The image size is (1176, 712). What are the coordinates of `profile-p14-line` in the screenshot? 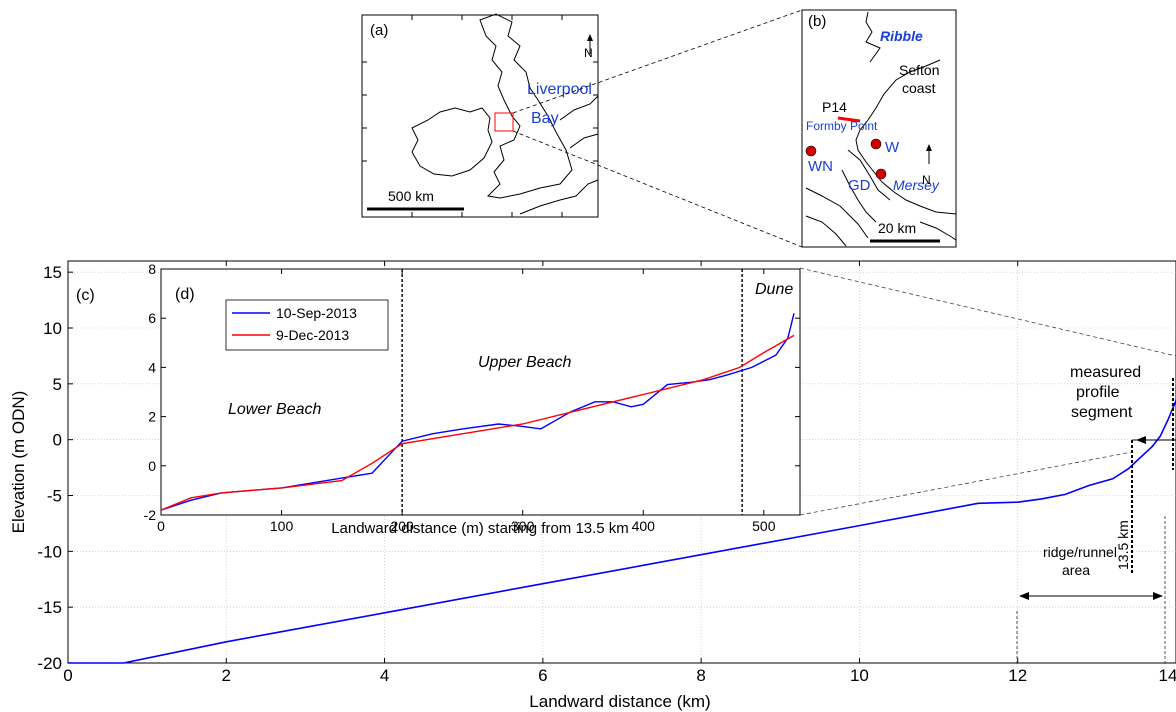 It's located at (849, 119).